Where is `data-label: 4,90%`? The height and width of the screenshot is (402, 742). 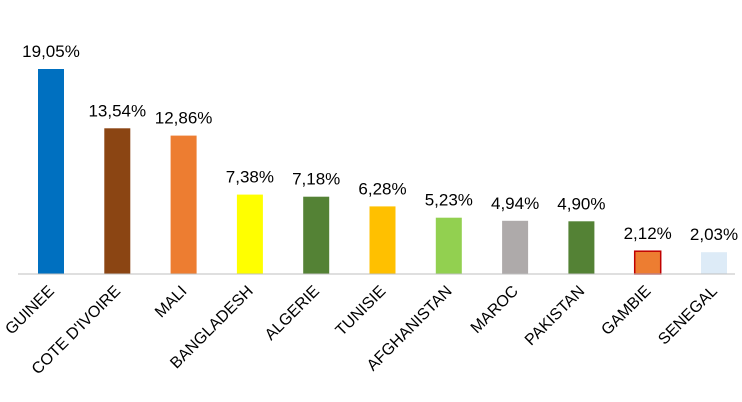
data-label: 4,90% is located at coordinates (581, 203).